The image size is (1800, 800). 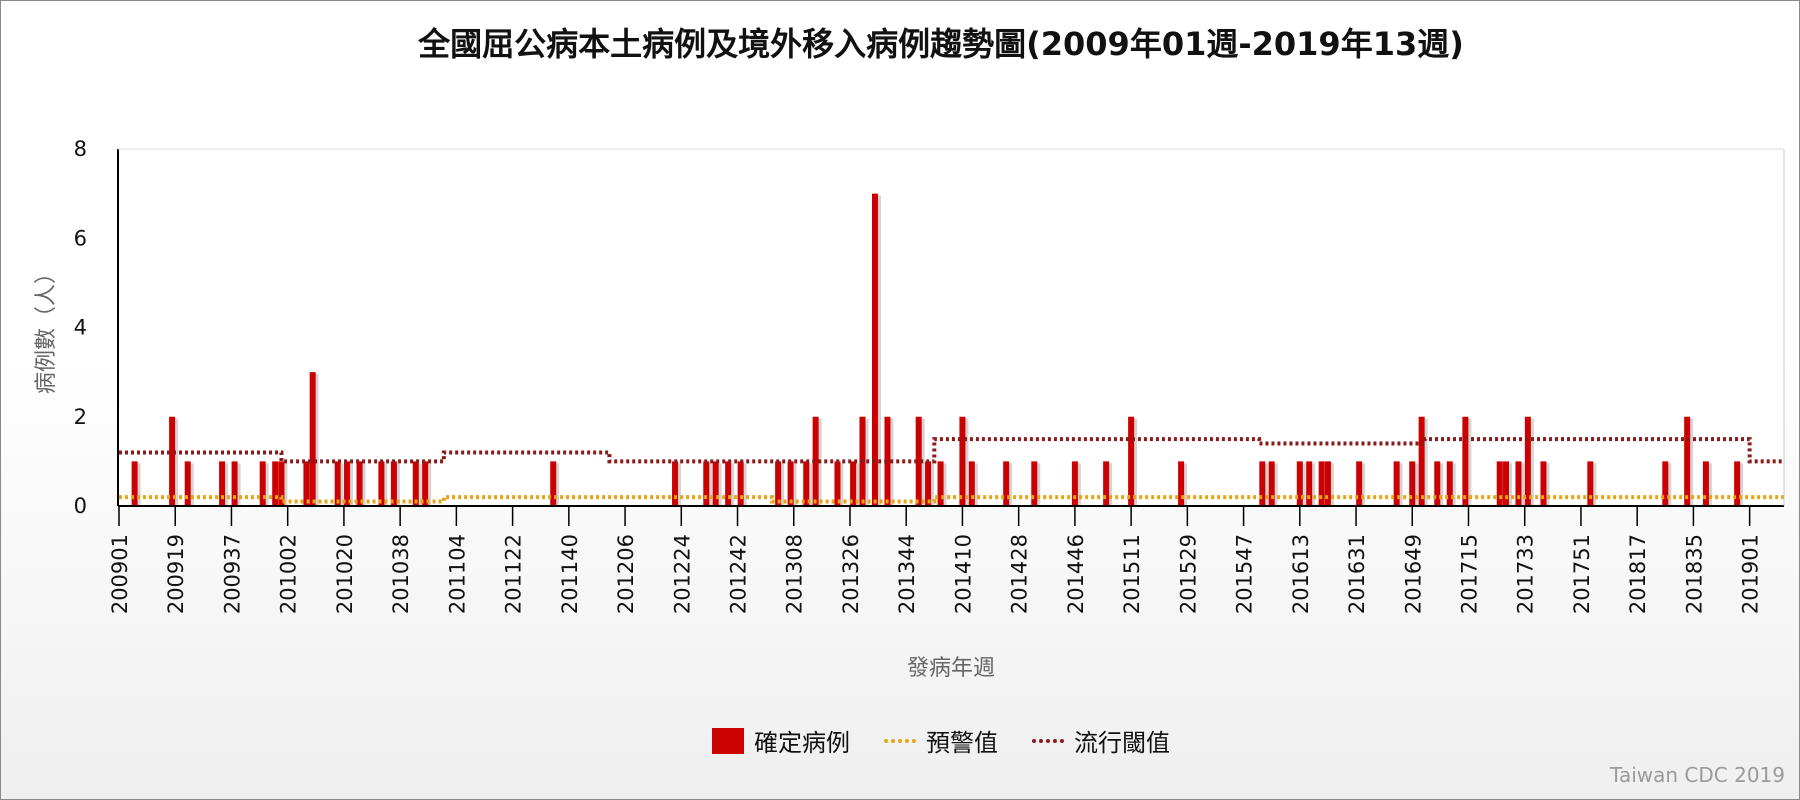 I want to click on x-tick-label: 201446, so click(x=1076, y=574).